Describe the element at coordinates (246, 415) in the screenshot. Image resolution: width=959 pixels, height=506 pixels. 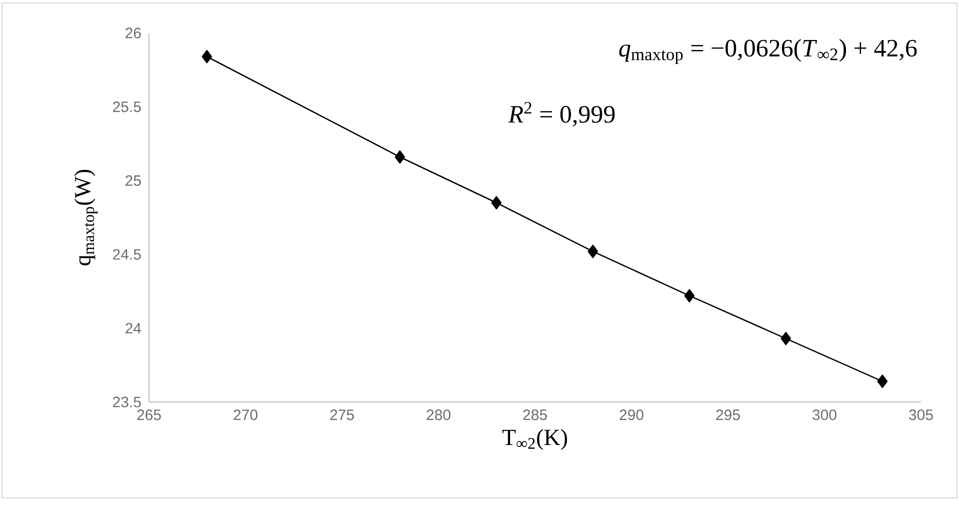
I see `x-tick-label: 270` at that location.